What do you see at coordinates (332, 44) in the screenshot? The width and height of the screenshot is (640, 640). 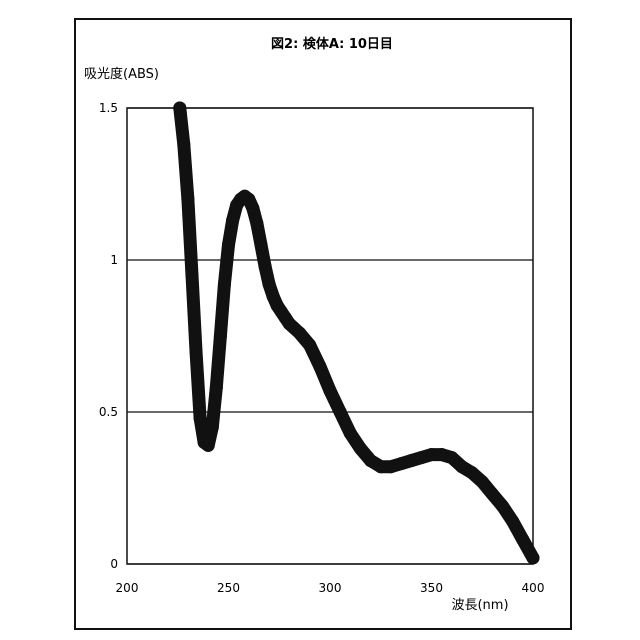 I see `chart-title: 図2: 検体A: 10日目` at bounding box center [332, 44].